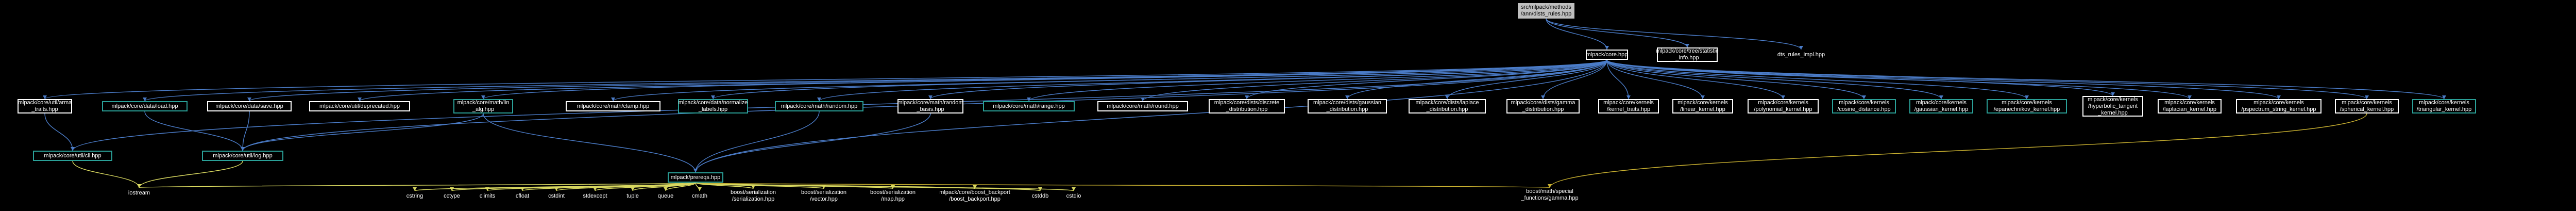  Describe the element at coordinates (191, 174) in the screenshot. I see `edge-log-to-iostream` at that location.